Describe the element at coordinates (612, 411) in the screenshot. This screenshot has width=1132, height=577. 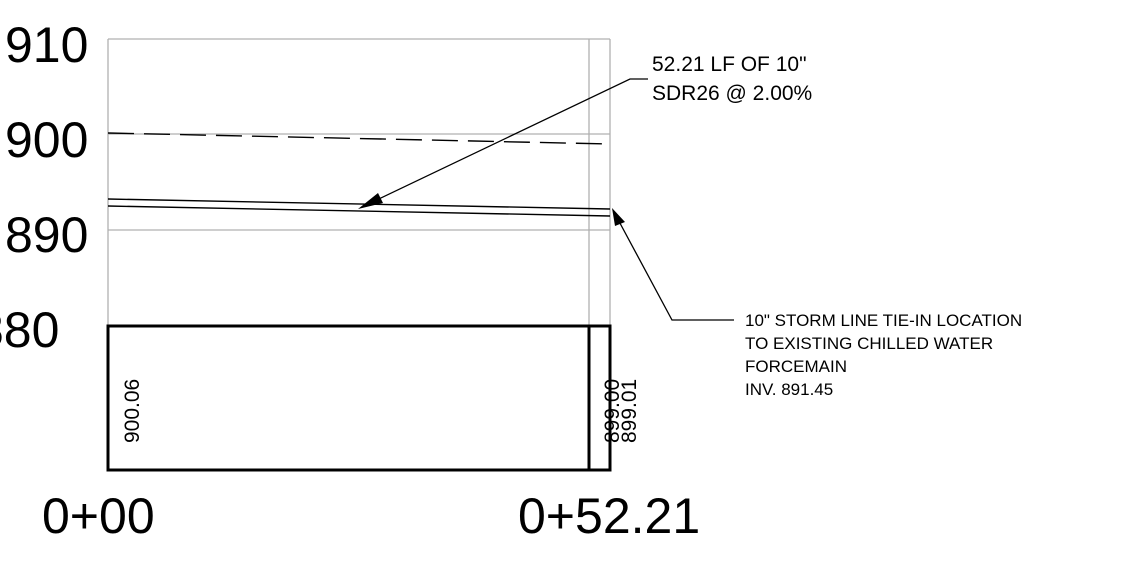
I see `end-ground-elevation: 899.00` at that location.